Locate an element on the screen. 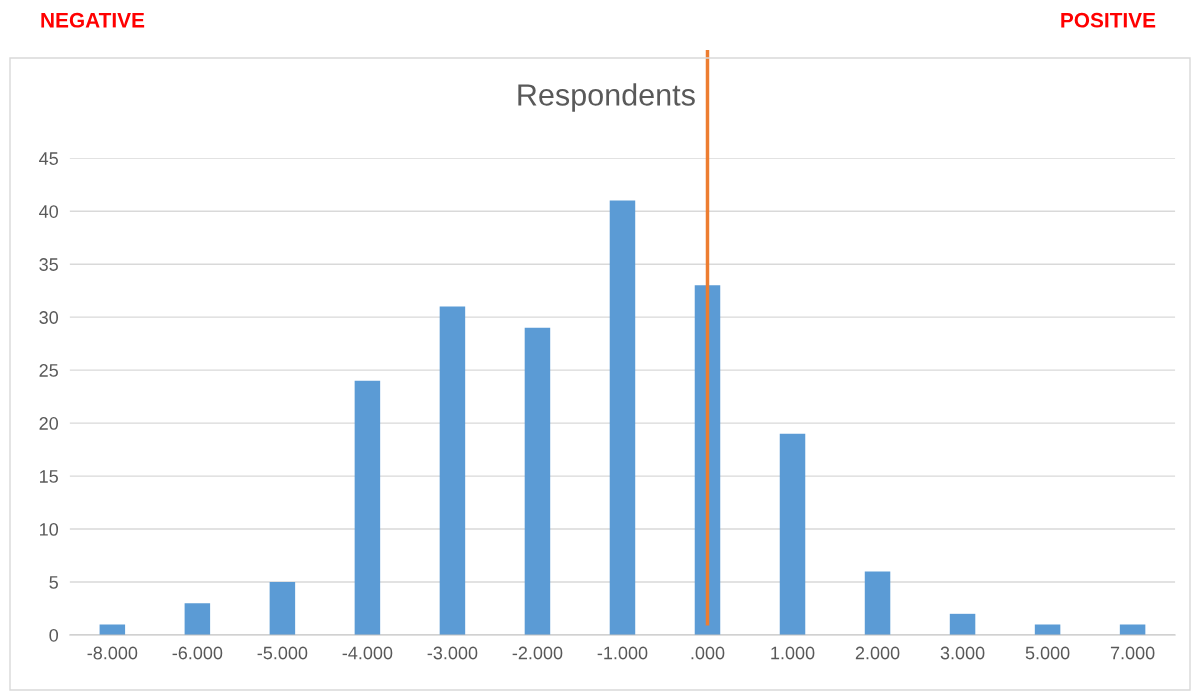 This screenshot has height=694, width=1204. x-tick-label: -4.000 is located at coordinates (367, 653).